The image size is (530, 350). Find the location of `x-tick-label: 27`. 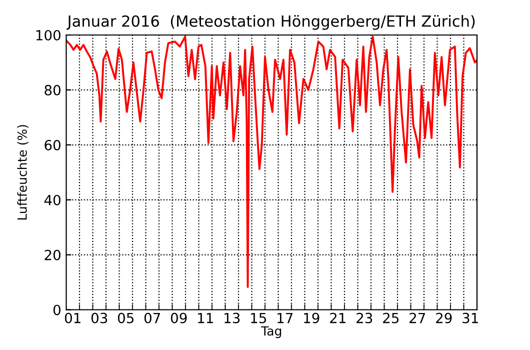

x-tick-label: 27 is located at coordinates (418, 318).